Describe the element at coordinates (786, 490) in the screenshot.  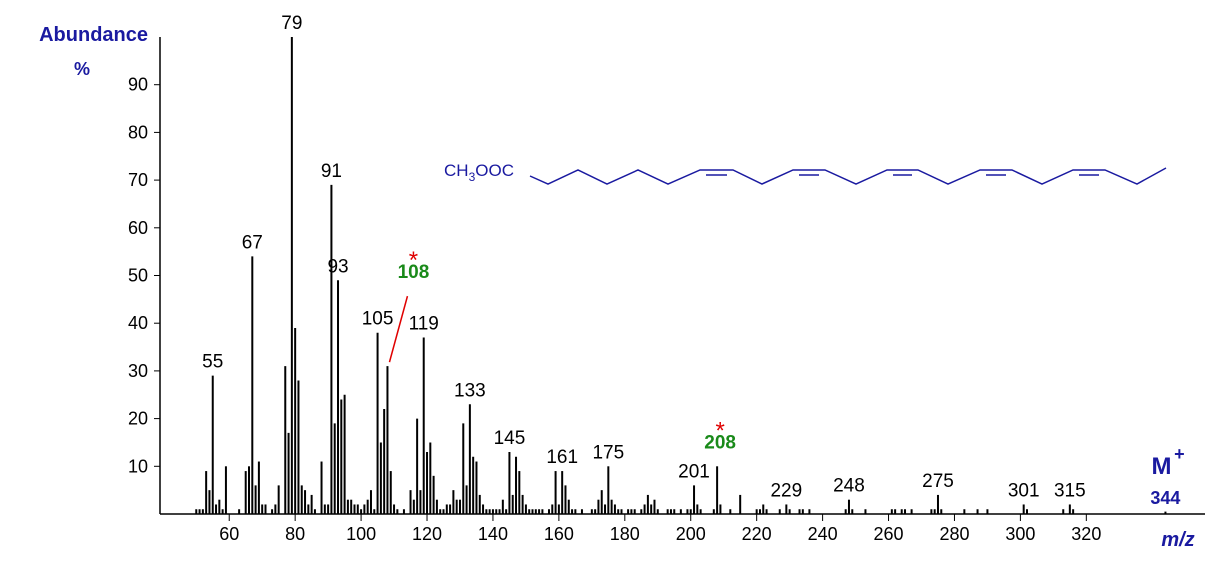
I see `peak-label: 229` at that location.